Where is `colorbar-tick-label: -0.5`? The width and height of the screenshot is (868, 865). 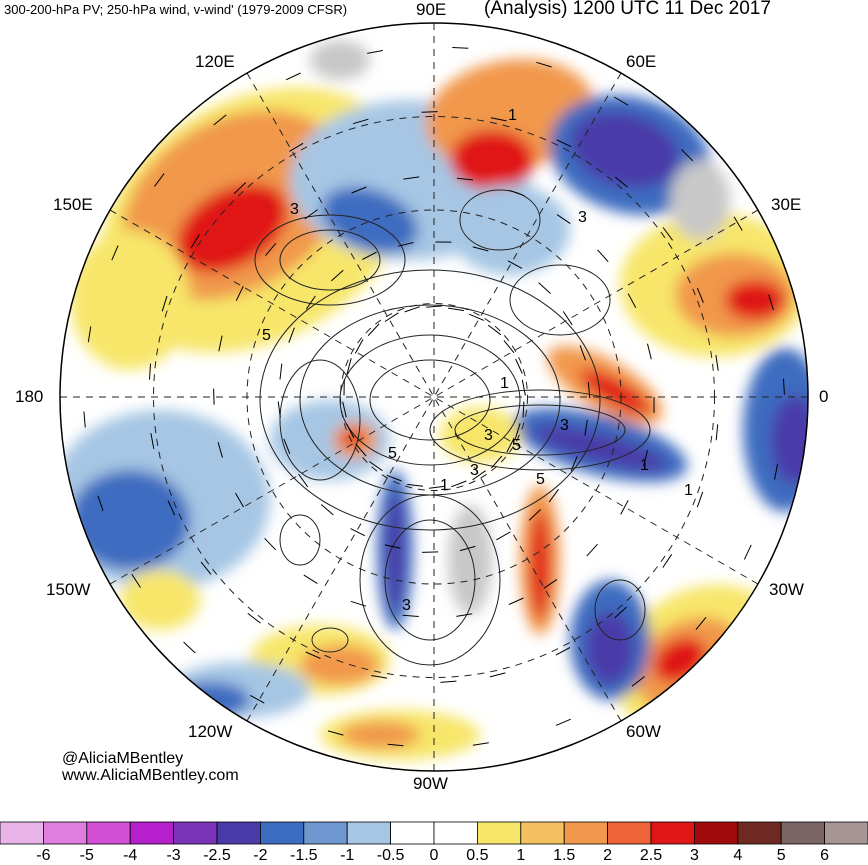
colorbar-tick-label: -0.5 is located at coordinates (390, 855).